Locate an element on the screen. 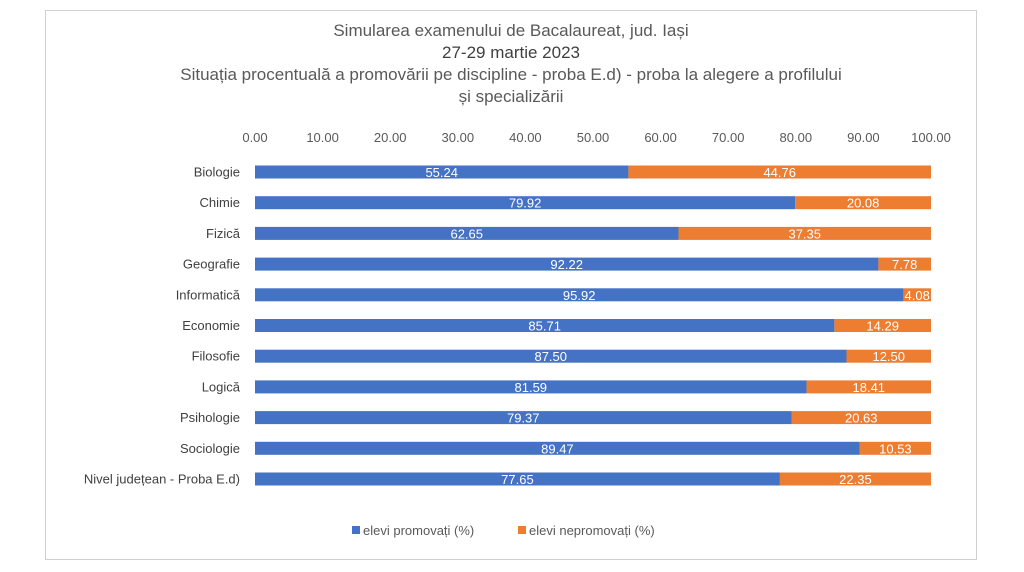 This screenshot has height=572, width=1024. data-label: 81.59 is located at coordinates (531, 387).